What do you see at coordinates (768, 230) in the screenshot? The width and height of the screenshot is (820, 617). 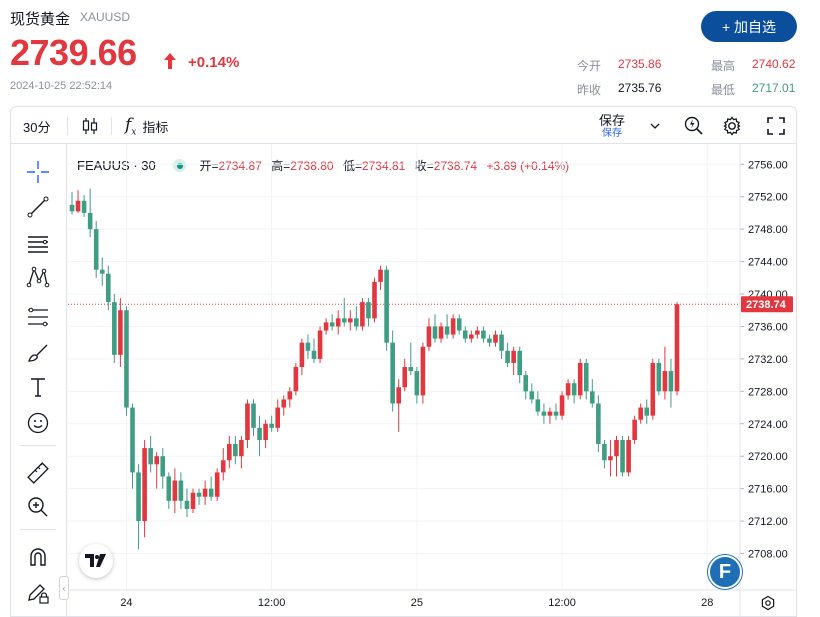 I see `y-tick-label: 2748.00` at bounding box center [768, 230].